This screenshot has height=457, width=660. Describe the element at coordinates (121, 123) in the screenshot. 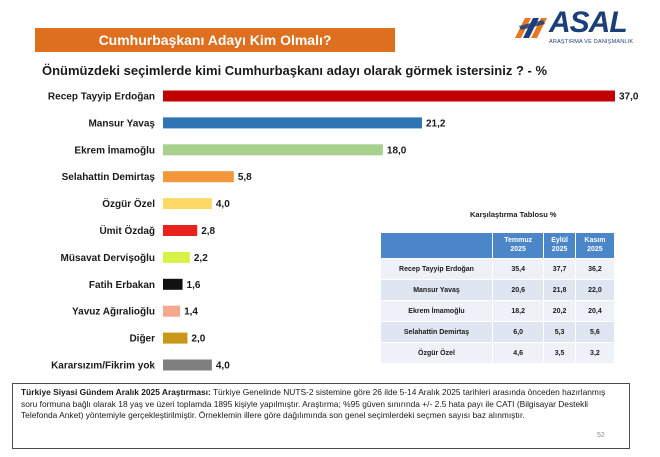

I see `category-label: Mansur Yavaş` at that location.